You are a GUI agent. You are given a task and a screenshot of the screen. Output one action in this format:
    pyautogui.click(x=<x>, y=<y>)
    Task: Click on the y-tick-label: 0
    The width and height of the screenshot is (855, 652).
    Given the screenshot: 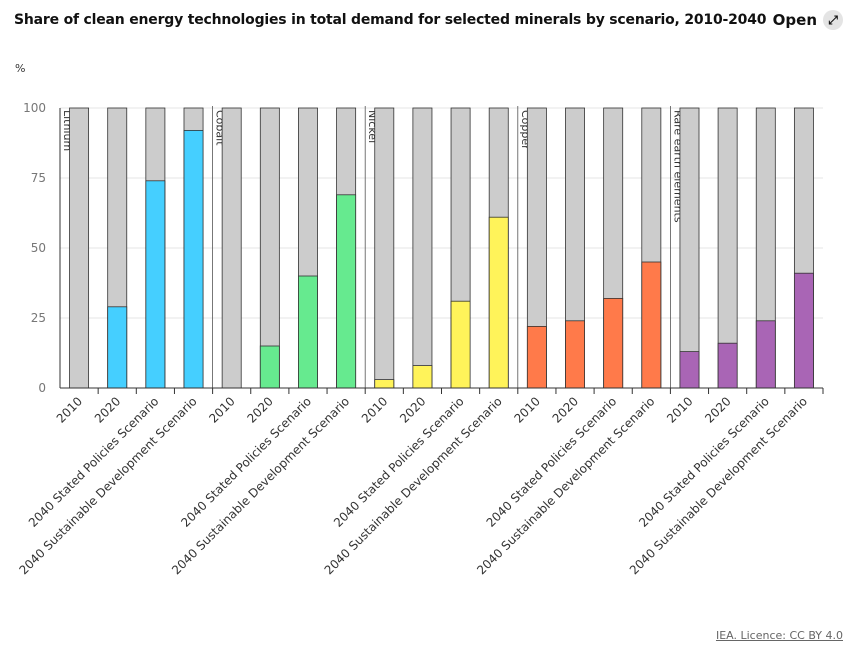 What is the action you would take?
    pyautogui.click(x=42, y=388)
    